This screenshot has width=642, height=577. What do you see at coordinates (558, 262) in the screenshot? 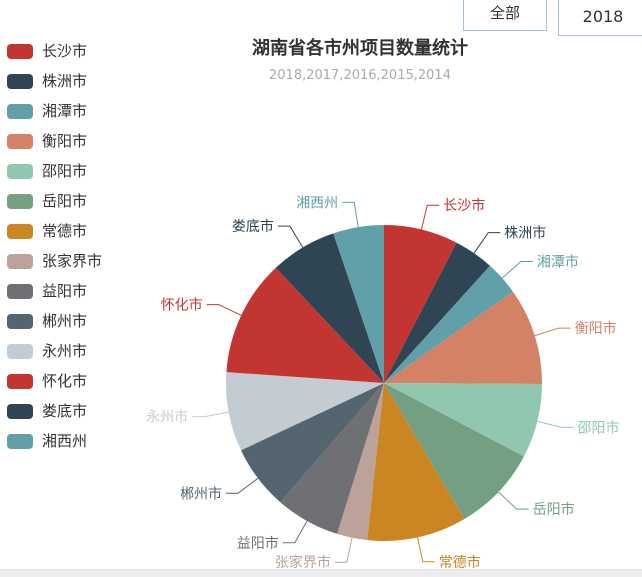
I see `pie-label-2: 湘潭市` at bounding box center [558, 262].